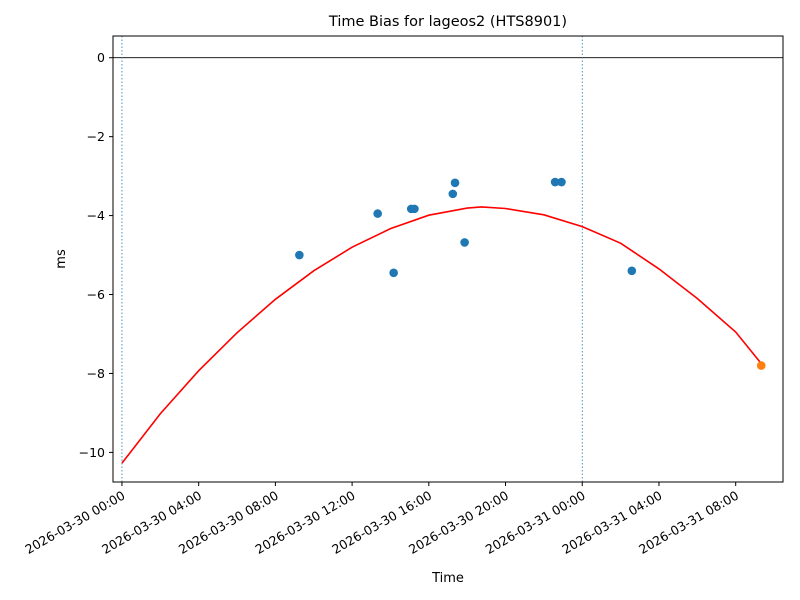 This screenshot has height=600, width=800. I want to click on chart-title: Time Bias for lageos2 (HTS8901), so click(447, 22).